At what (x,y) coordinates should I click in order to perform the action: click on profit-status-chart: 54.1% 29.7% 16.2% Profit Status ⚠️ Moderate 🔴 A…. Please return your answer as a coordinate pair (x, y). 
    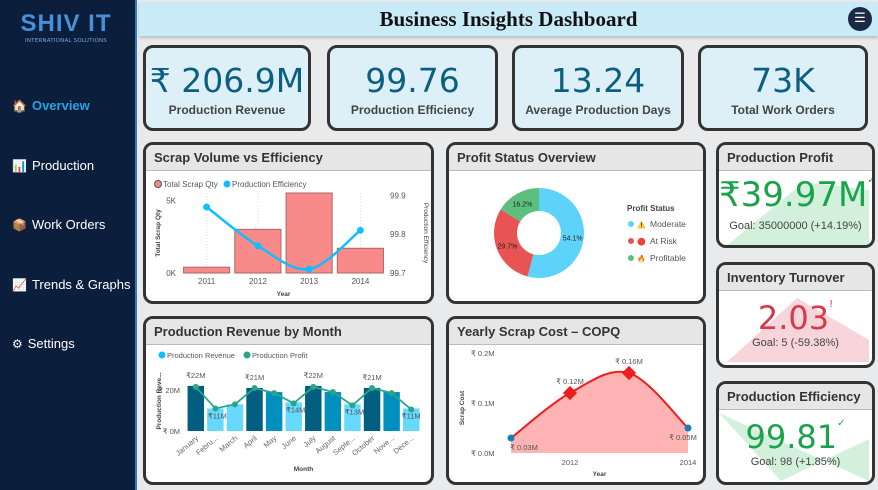
    Looking at the image, I should click on (590, 233).